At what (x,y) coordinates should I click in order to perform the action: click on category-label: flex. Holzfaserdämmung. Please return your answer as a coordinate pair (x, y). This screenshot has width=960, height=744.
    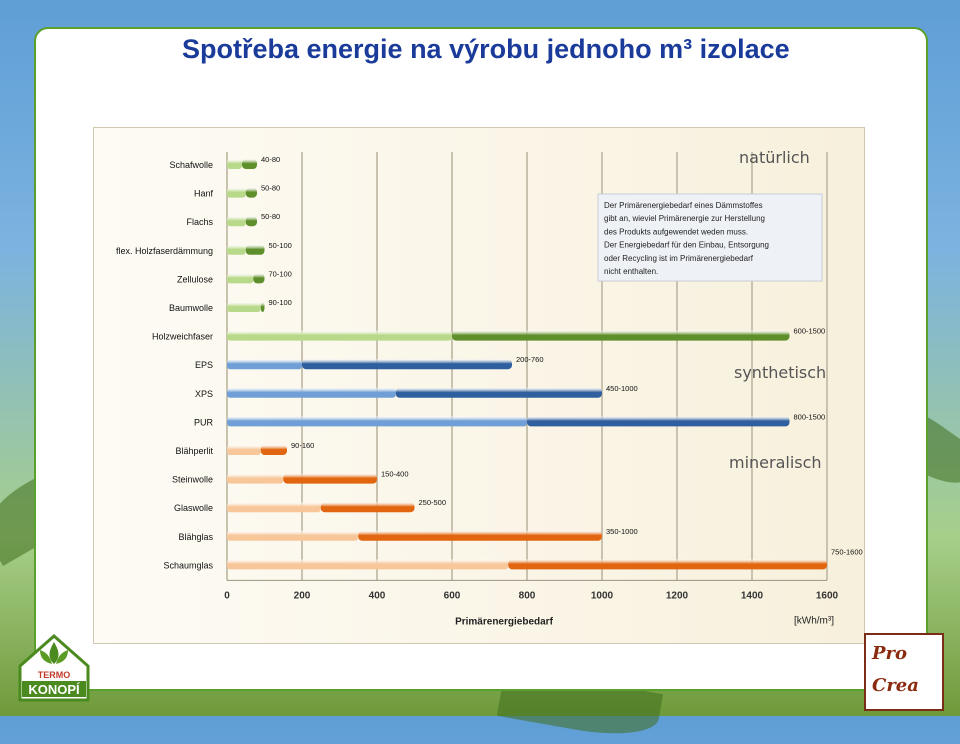
    Looking at the image, I should click on (164, 251).